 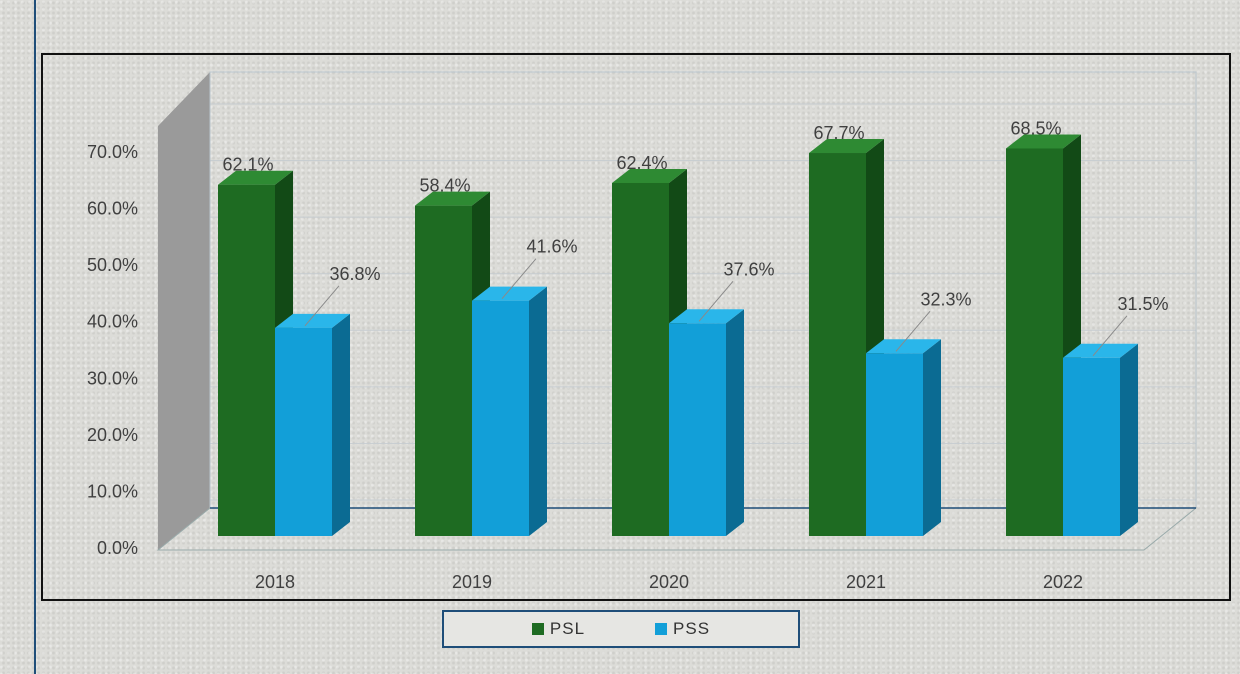 I want to click on bar-top-pss-2019, so click(x=509, y=293).